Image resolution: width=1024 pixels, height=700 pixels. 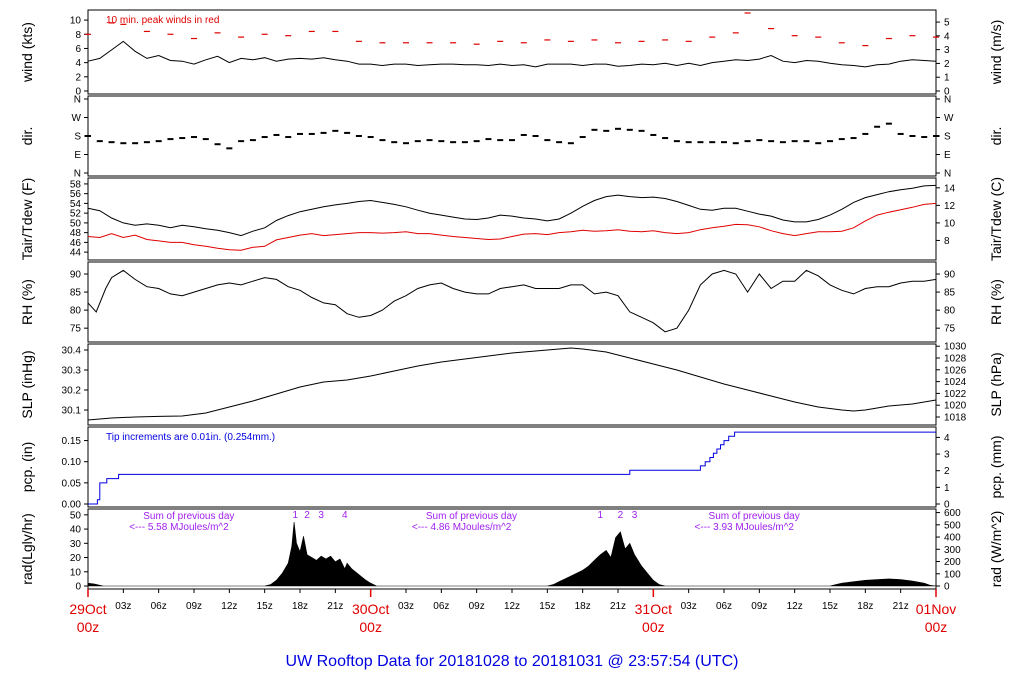 I want to click on humidity-y2tick-label: 90, so click(x=950, y=275).